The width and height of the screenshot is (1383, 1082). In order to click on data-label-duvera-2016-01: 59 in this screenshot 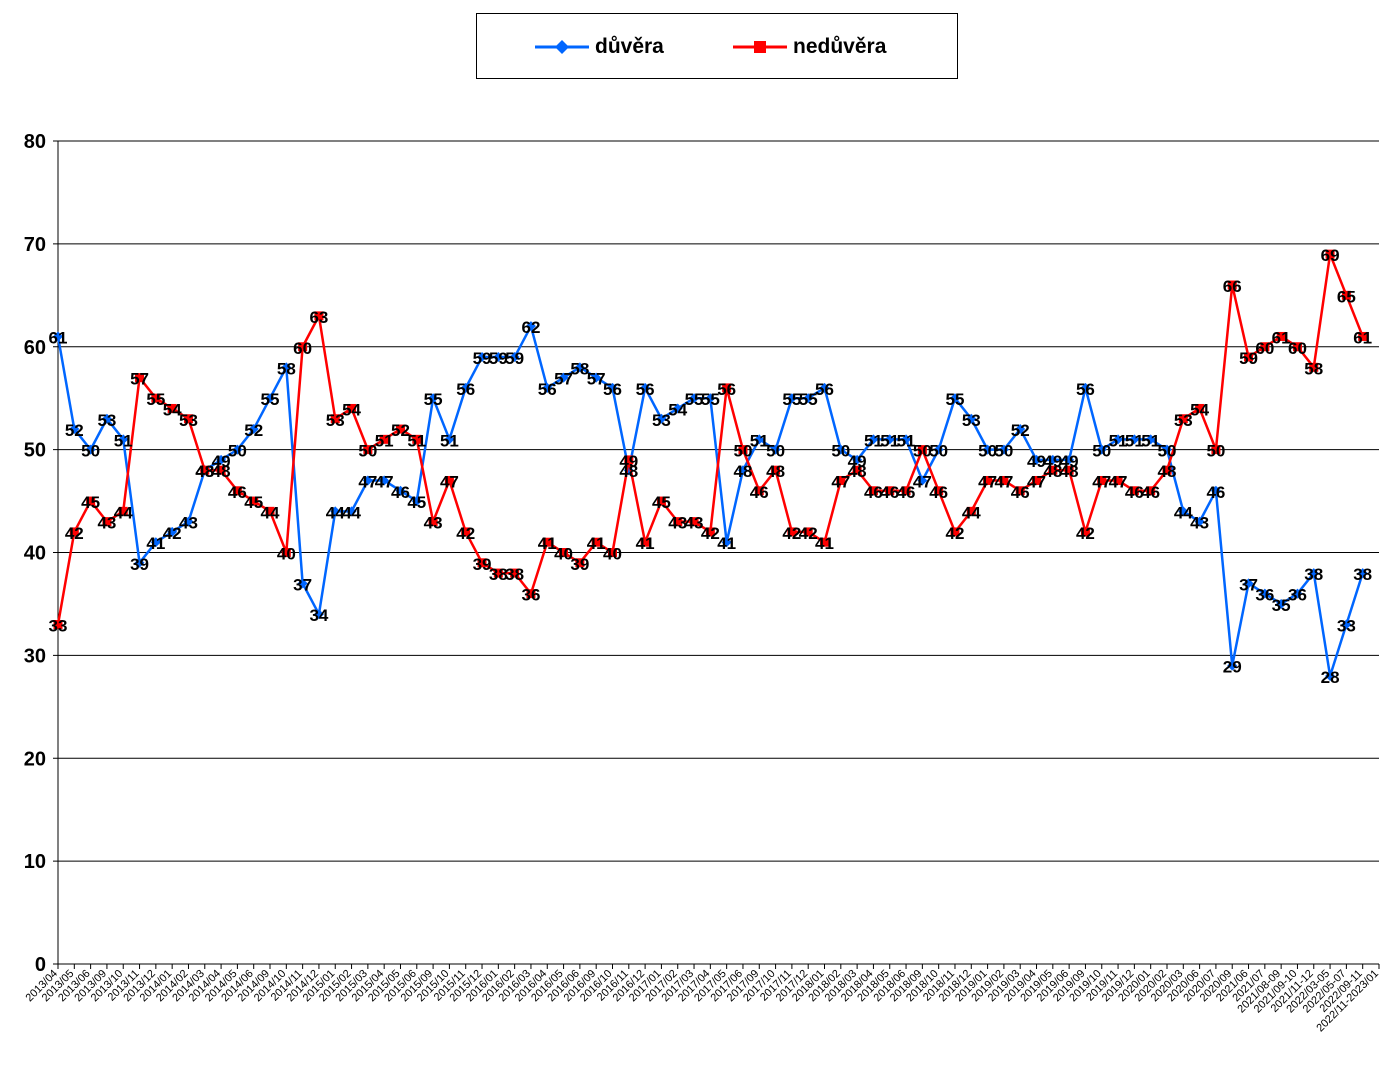, I will do `click(498, 358)`.